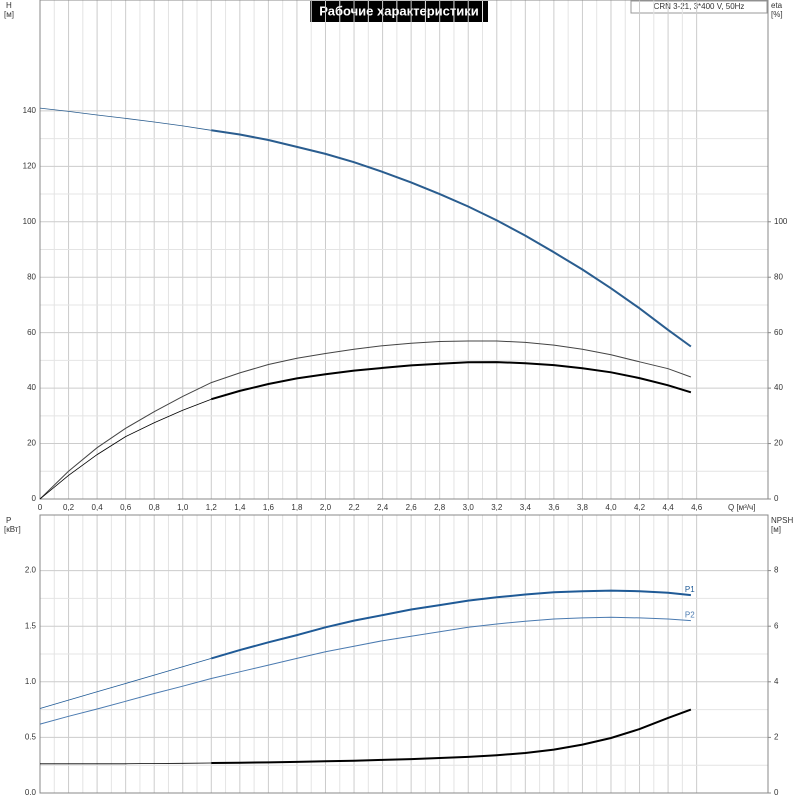 Image resolution: width=800 pixels, height=800 pixels. I want to click on x-tick-label: 0, so click(40, 507).